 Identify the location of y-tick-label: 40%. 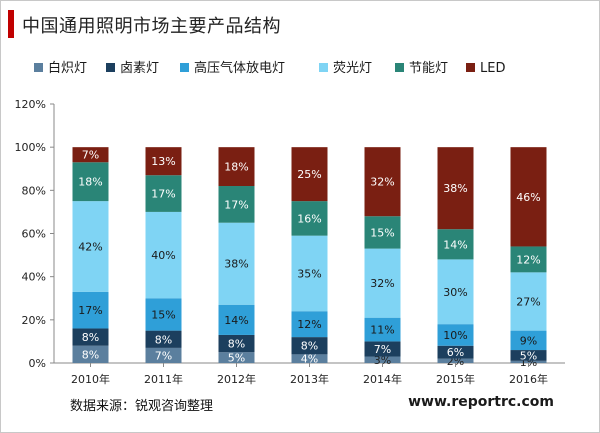
(34, 277).